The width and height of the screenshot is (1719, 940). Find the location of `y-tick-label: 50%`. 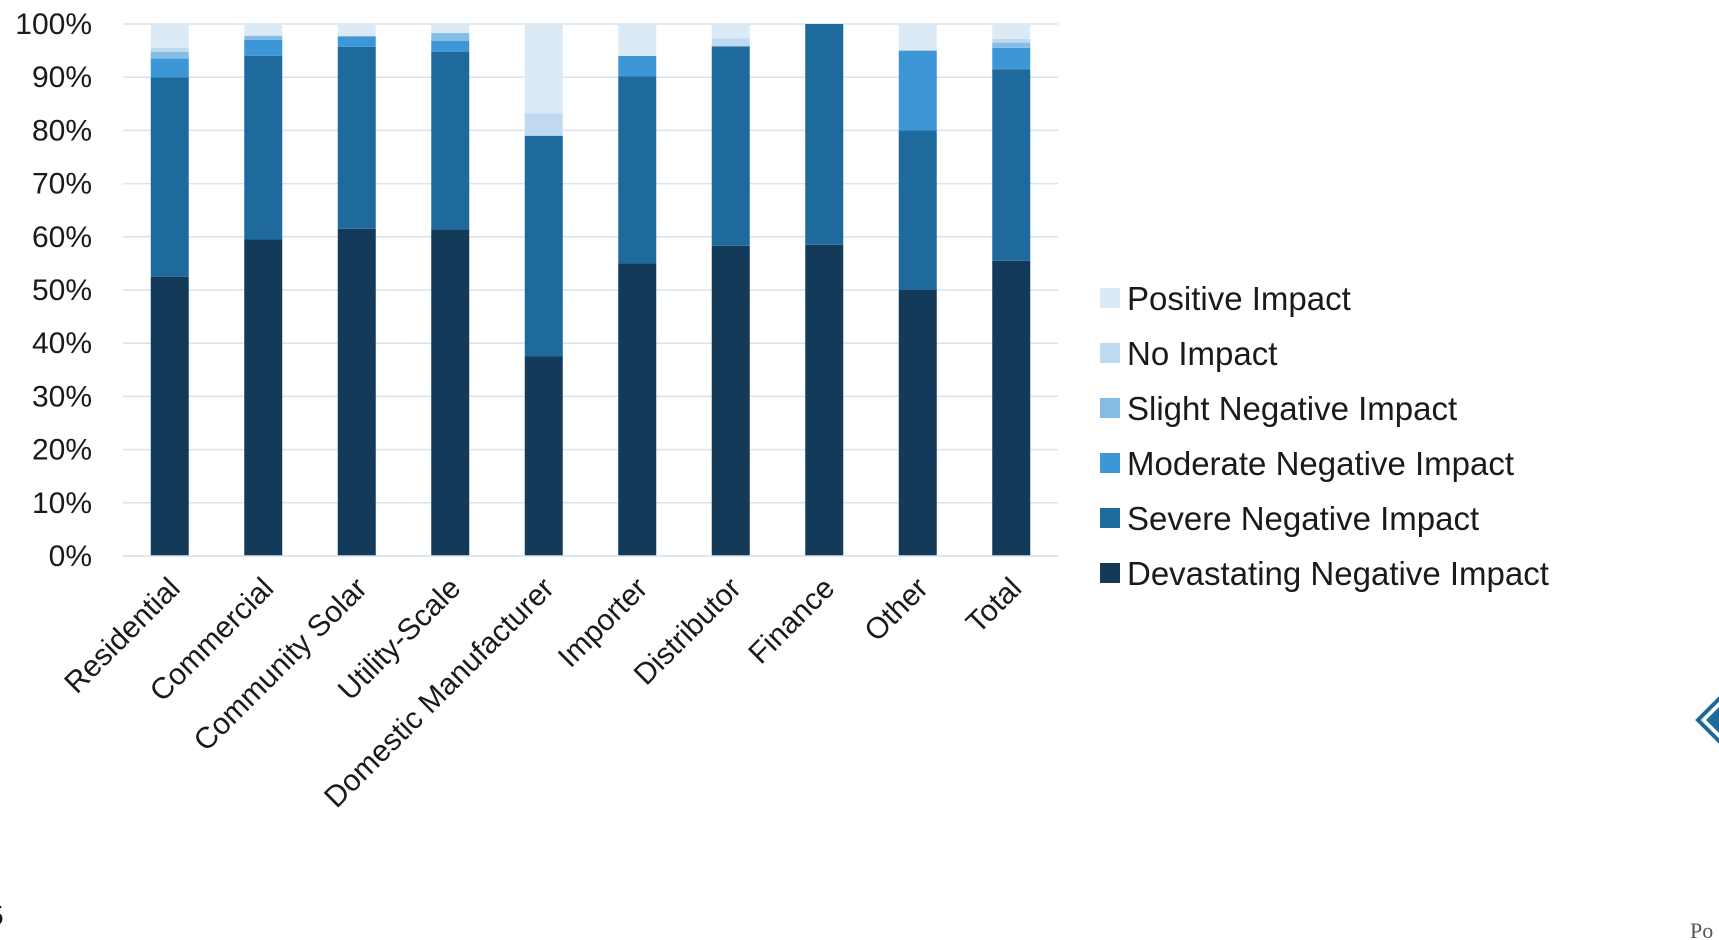

y-tick-label: 50% is located at coordinates (62, 290).